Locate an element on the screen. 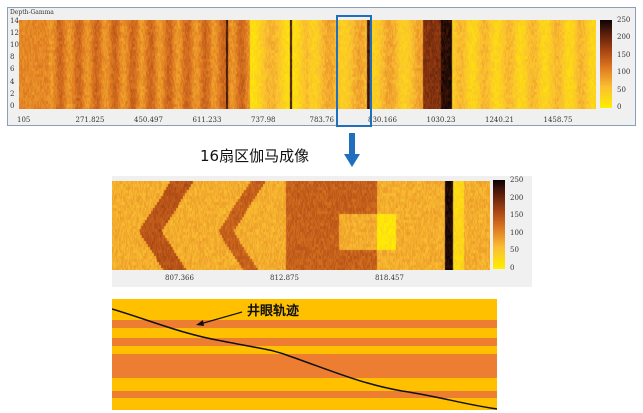  x-tick-label: 830.166 is located at coordinates (382, 120).